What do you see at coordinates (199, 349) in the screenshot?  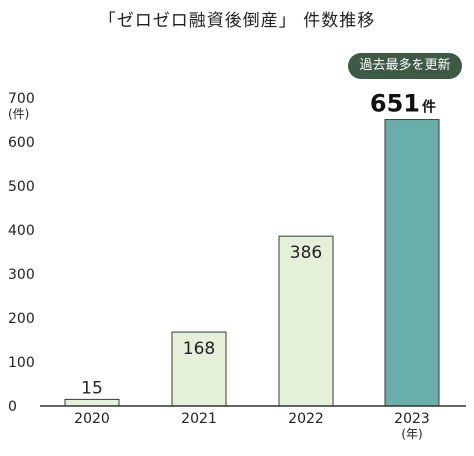 I see `bar-label-2021: 168` at bounding box center [199, 349].